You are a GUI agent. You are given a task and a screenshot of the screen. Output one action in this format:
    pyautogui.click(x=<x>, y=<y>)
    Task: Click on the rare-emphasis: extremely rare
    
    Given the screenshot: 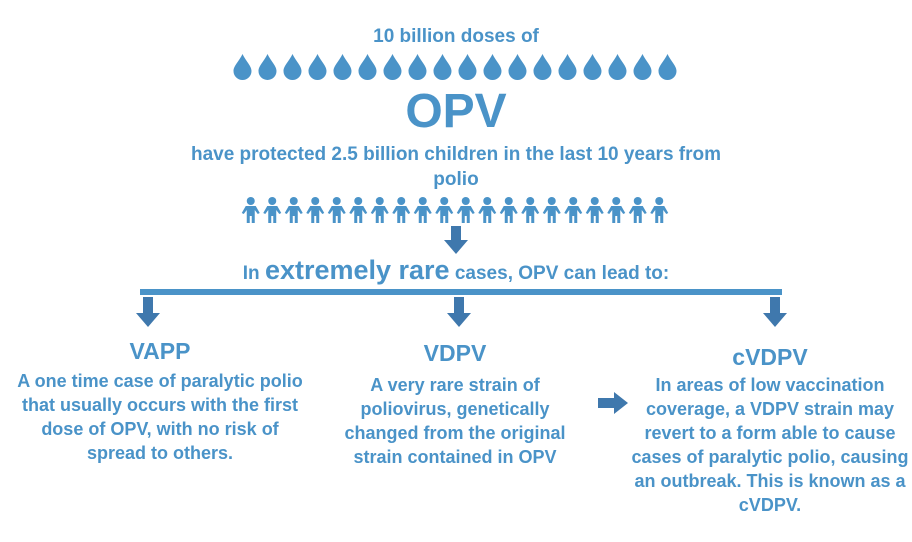 What is the action you would take?
    pyautogui.click(x=357, y=270)
    